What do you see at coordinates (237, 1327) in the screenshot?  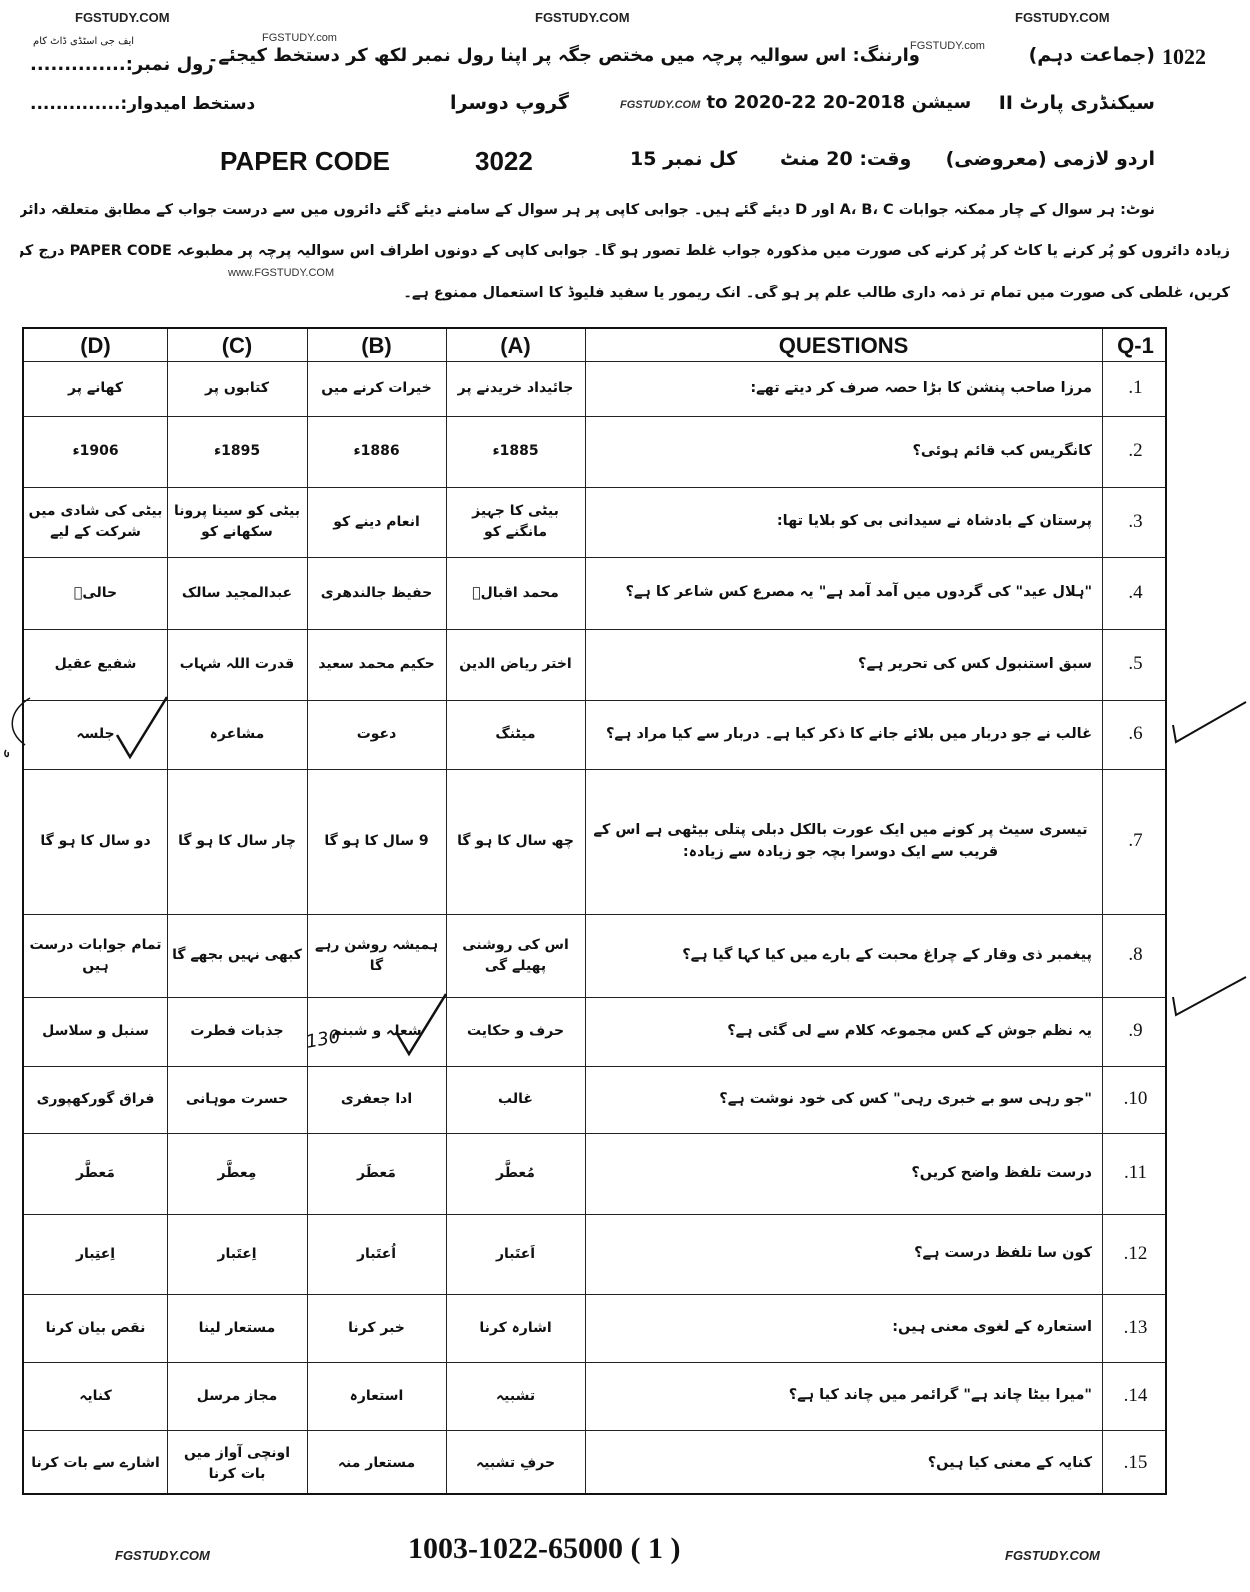 I see `option-c: مستعار لینا` at bounding box center [237, 1327].